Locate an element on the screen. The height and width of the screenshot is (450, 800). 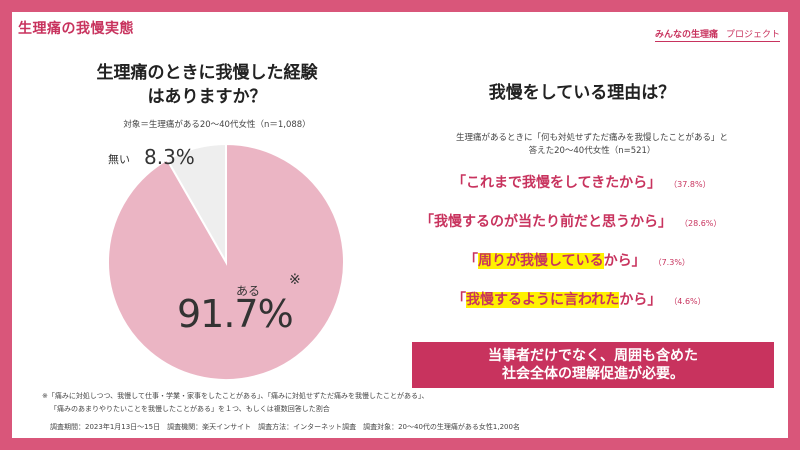
question-title: 生理痛のときに我慢した経験 はありますか？ is located at coordinates (207, 85).